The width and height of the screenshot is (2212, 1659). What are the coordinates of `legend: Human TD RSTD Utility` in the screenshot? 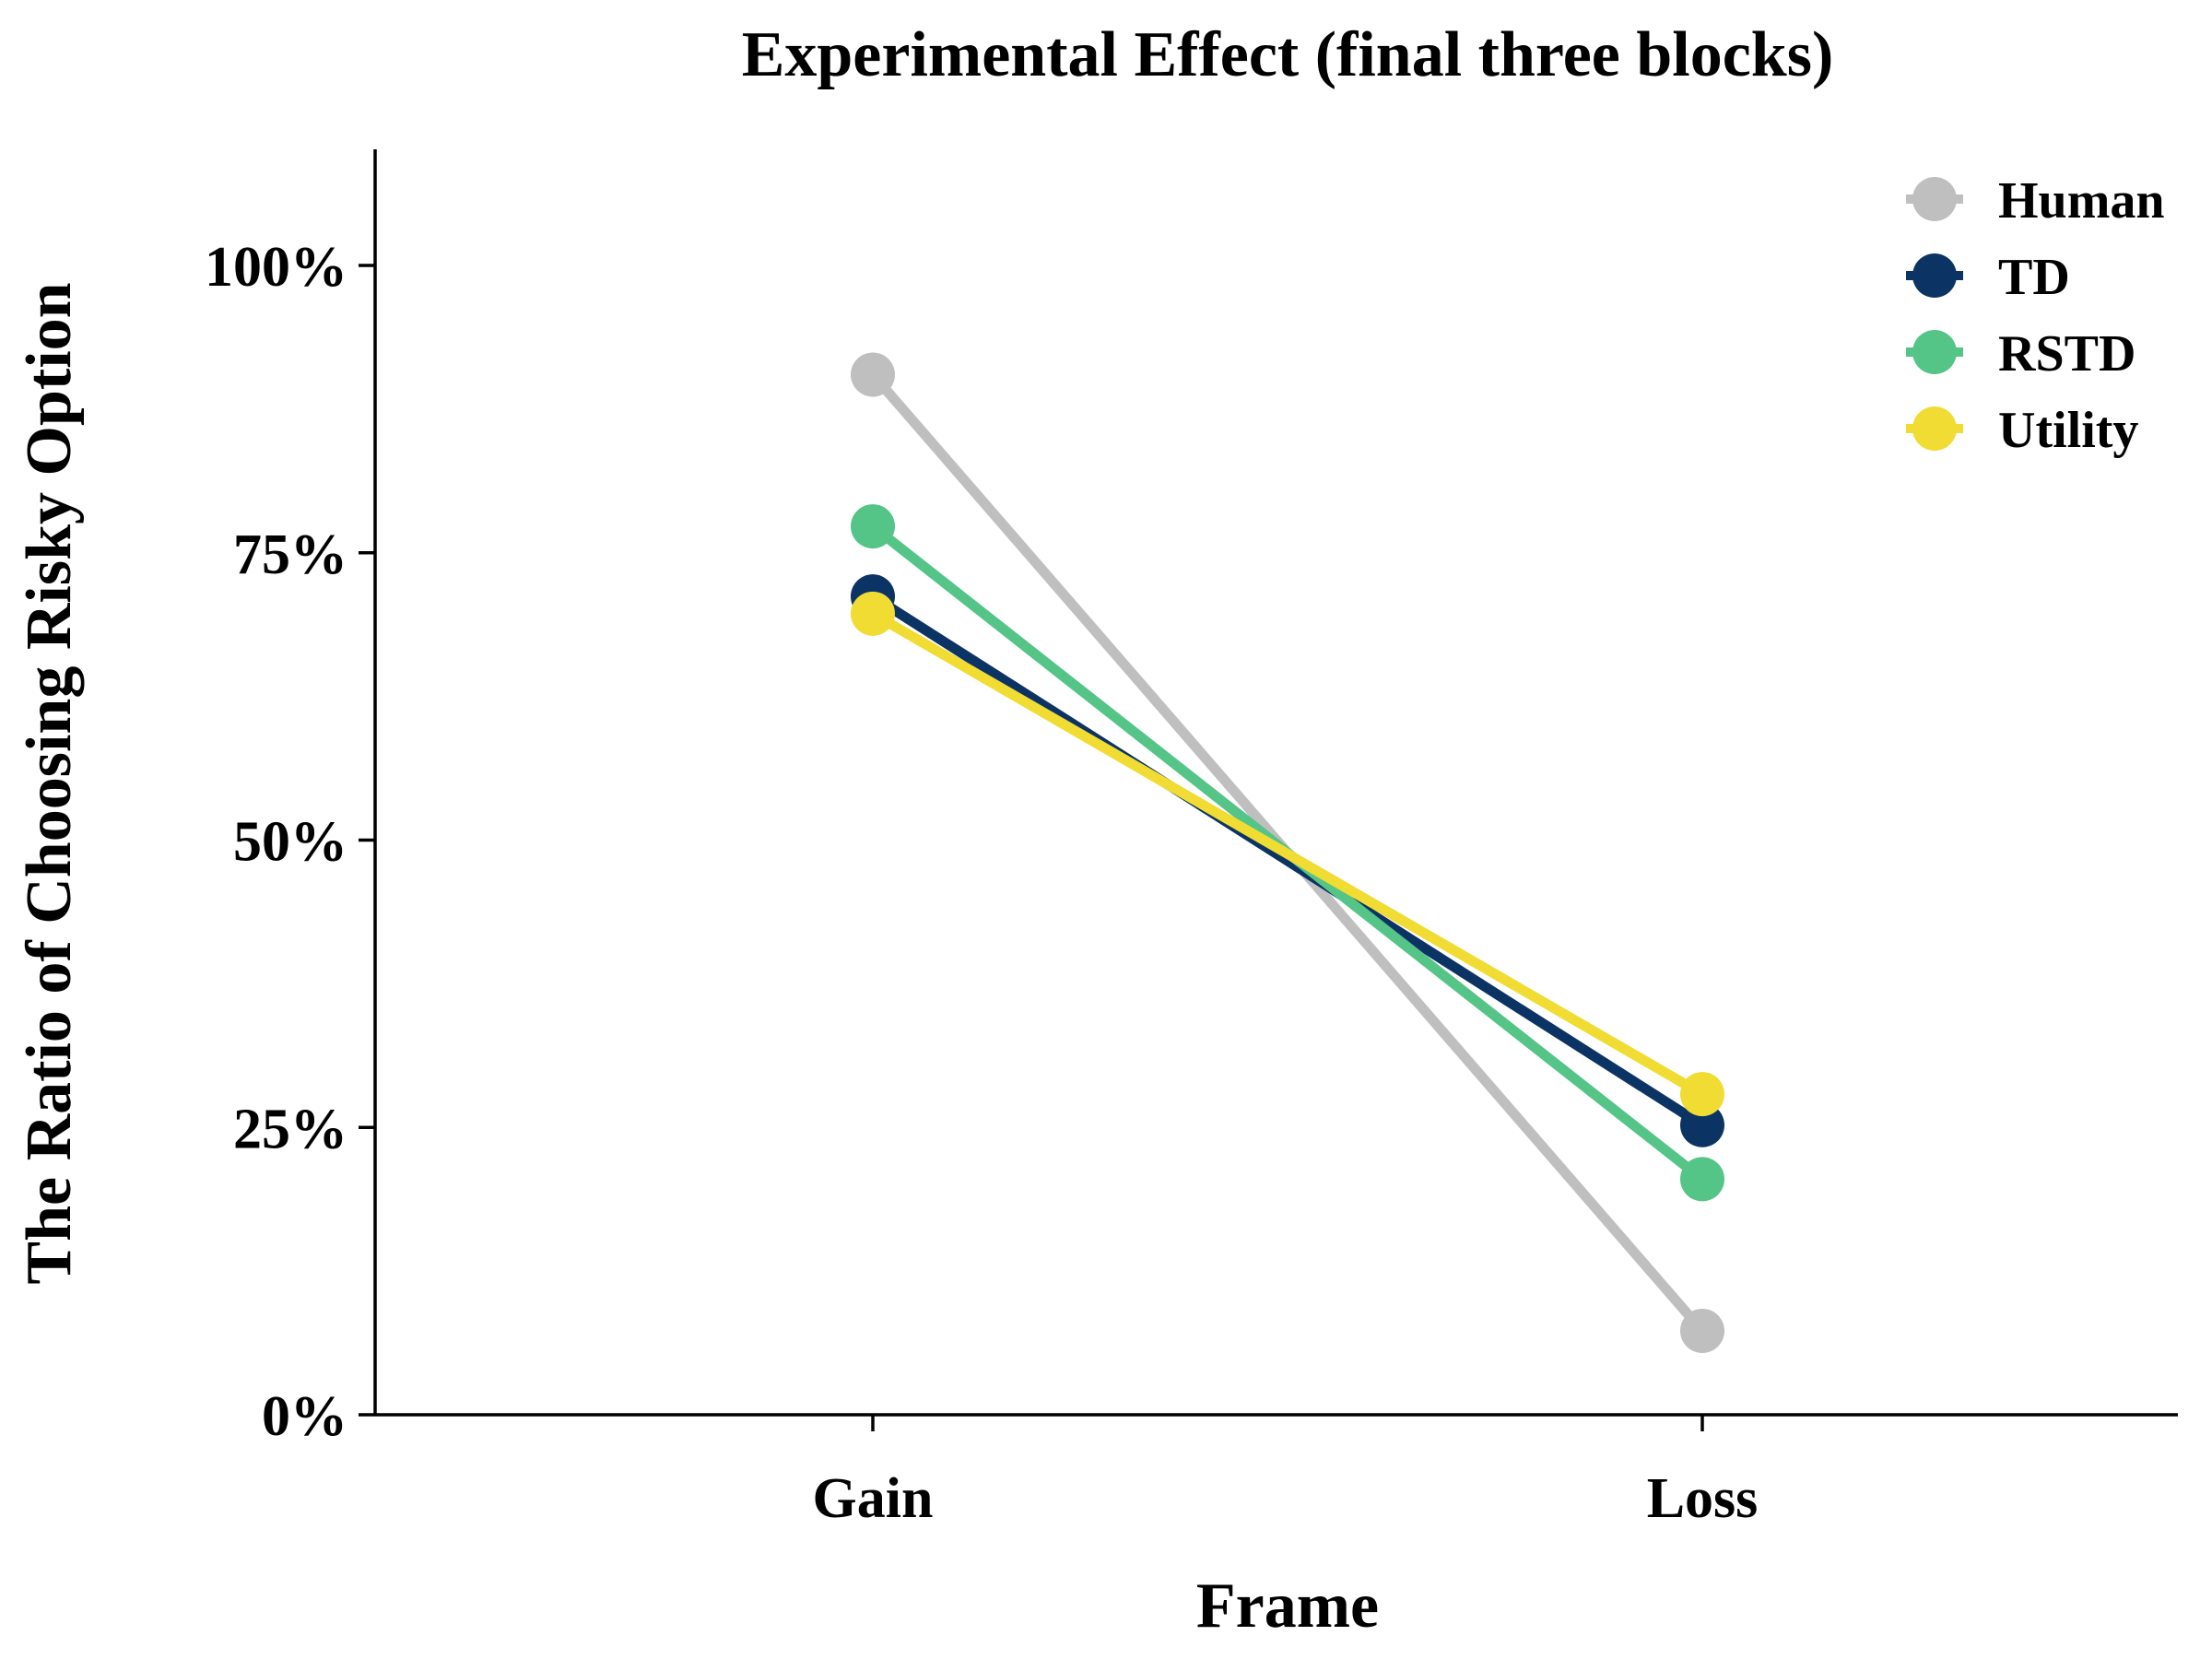 It's located at (2035, 315).